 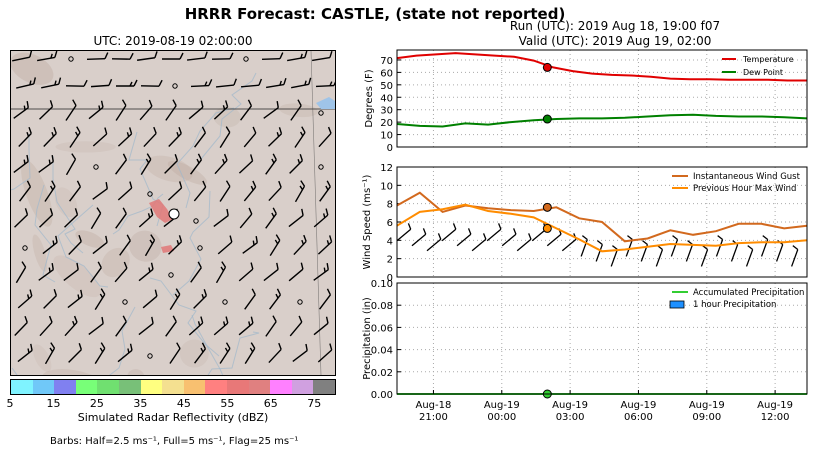 What do you see at coordinates (747, 177) in the screenshot?
I see `legend-label: Instantaneous Wind Gust` at bounding box center [747, 177].